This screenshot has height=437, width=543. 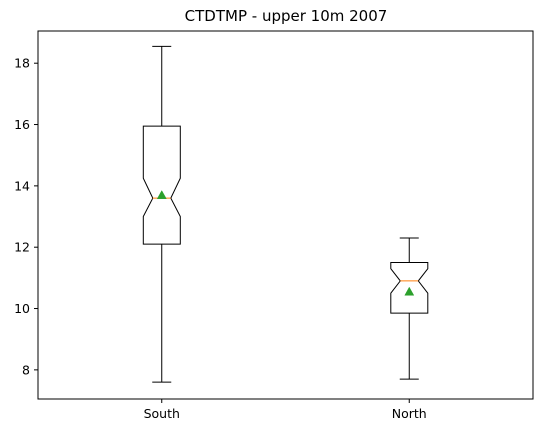 I want to click on y-tick-label: 18, so click(x=22, y=63).